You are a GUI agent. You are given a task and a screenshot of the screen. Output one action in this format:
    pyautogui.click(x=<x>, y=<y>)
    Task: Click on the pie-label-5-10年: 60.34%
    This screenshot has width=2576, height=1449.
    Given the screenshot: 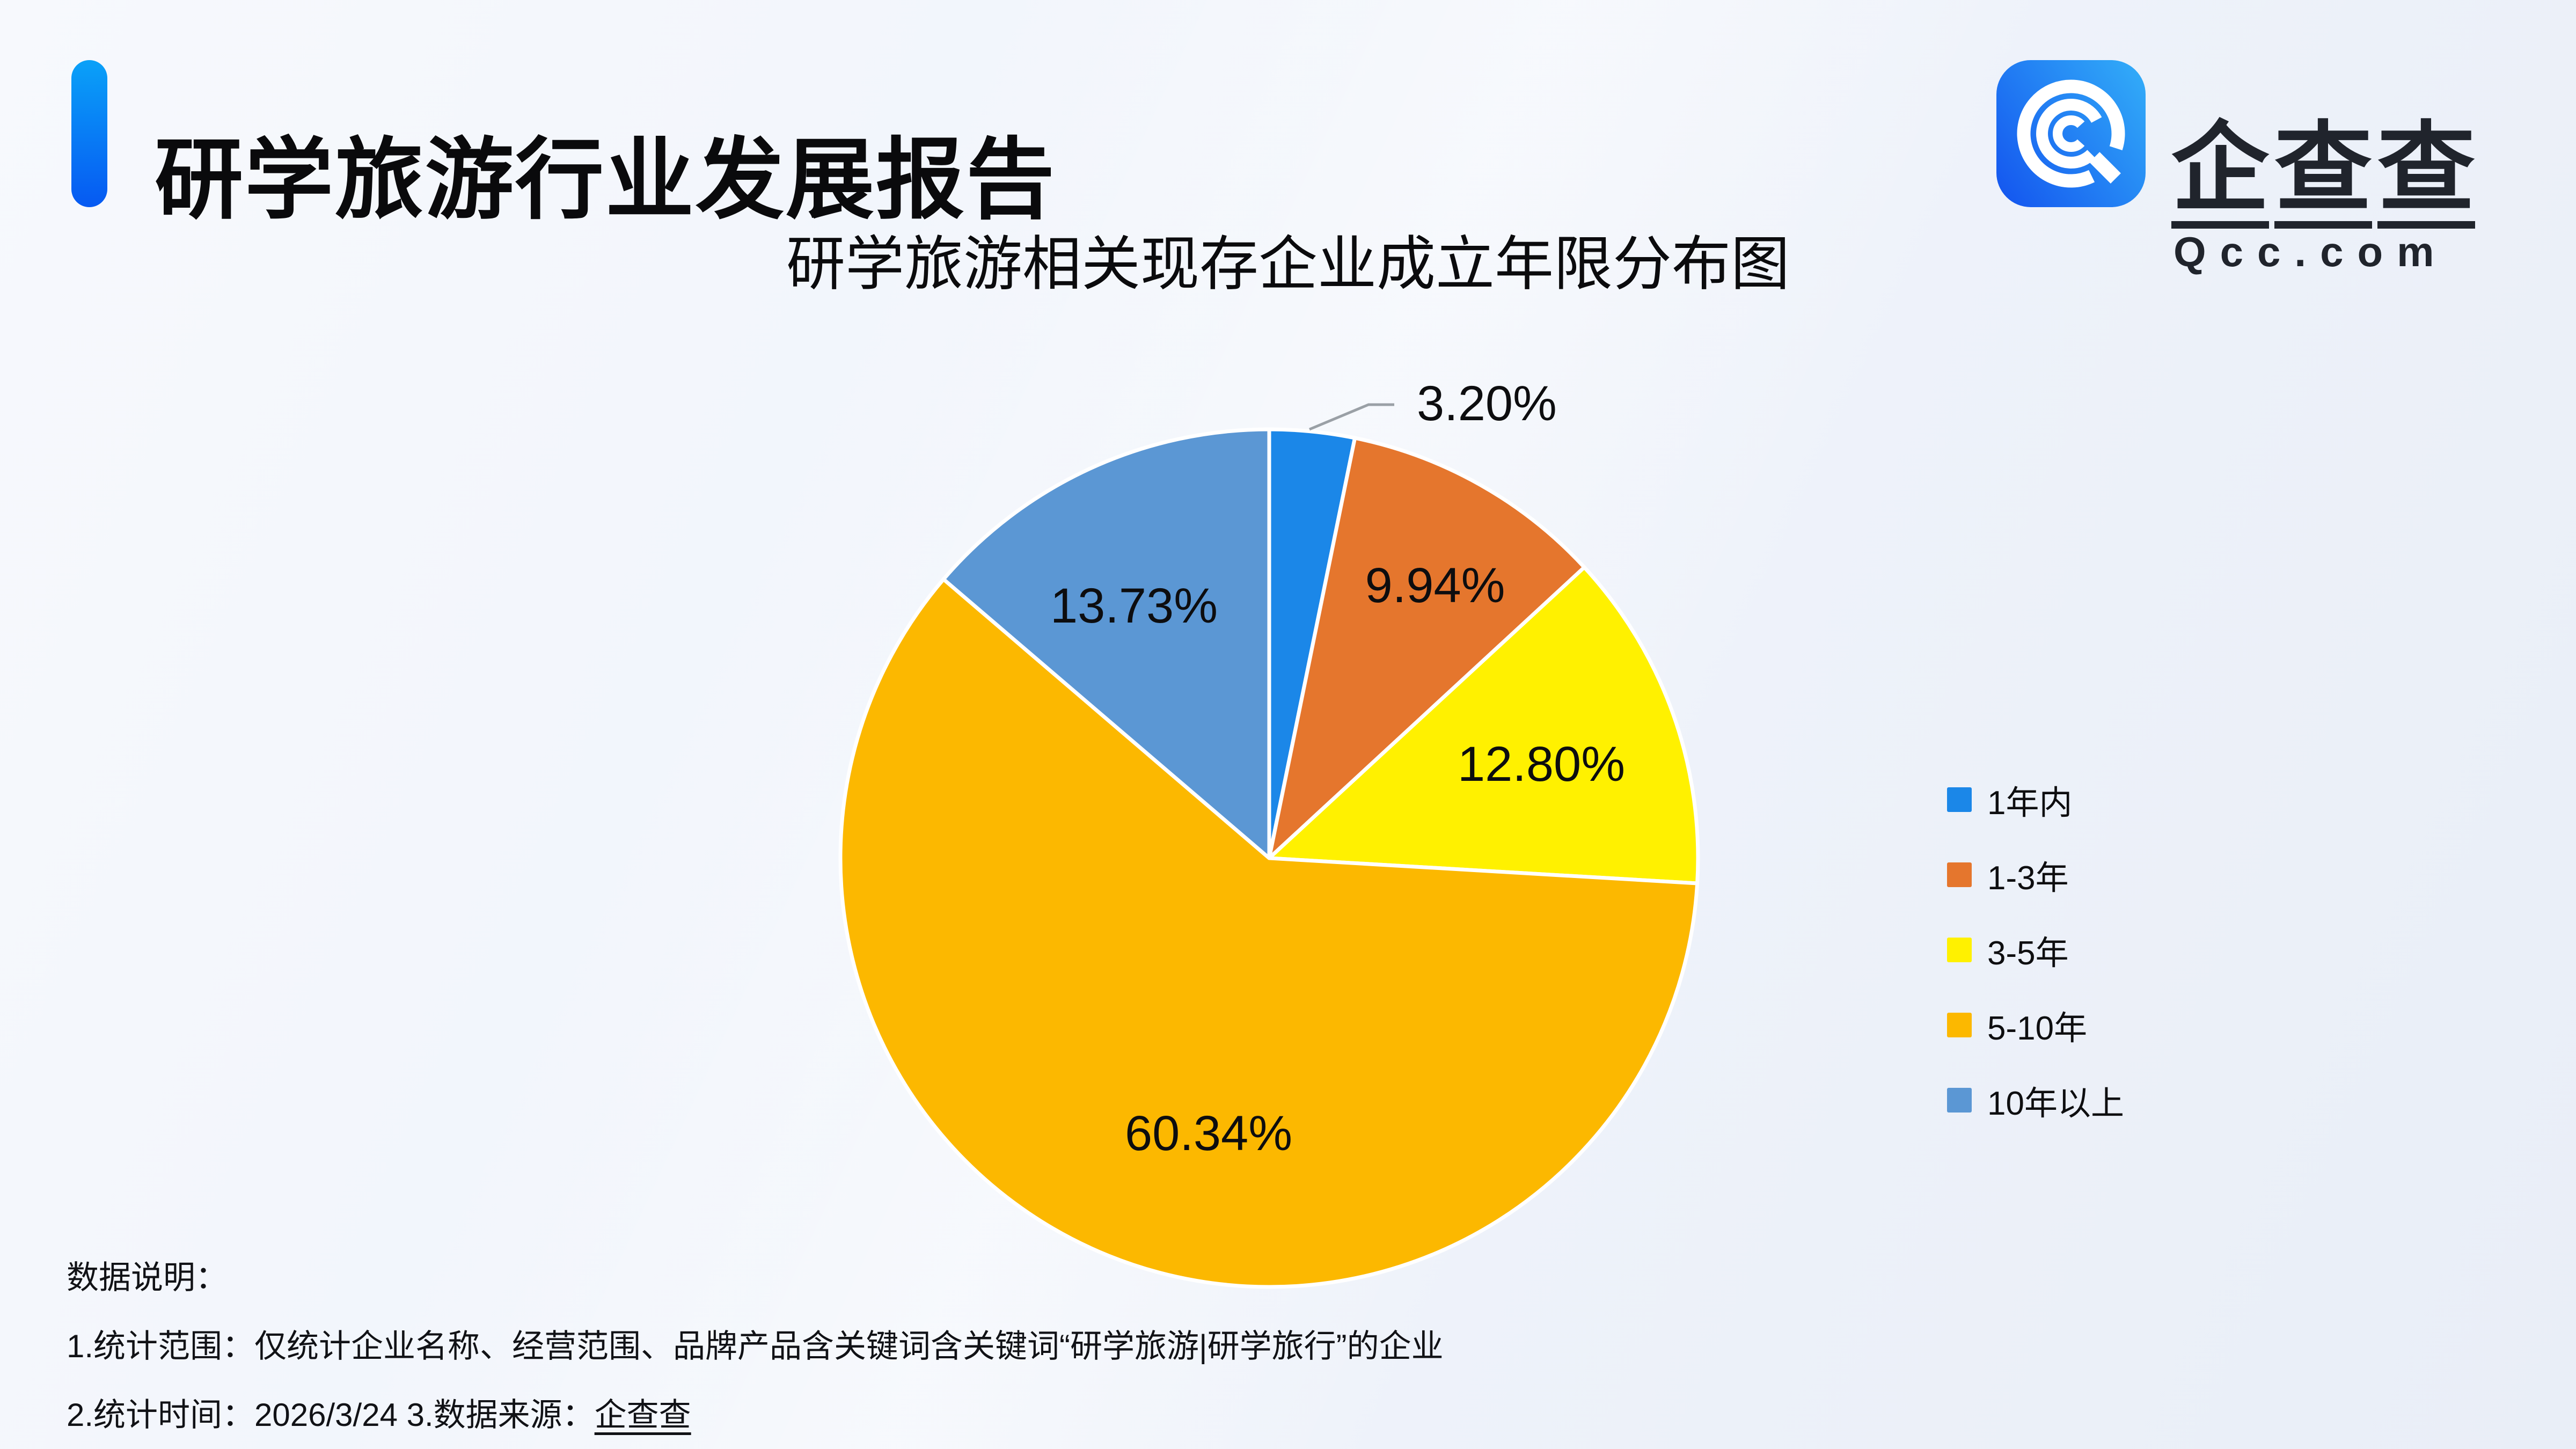 What is the action you would take?
    pyautogui.click(x=1208, y=1133)
    